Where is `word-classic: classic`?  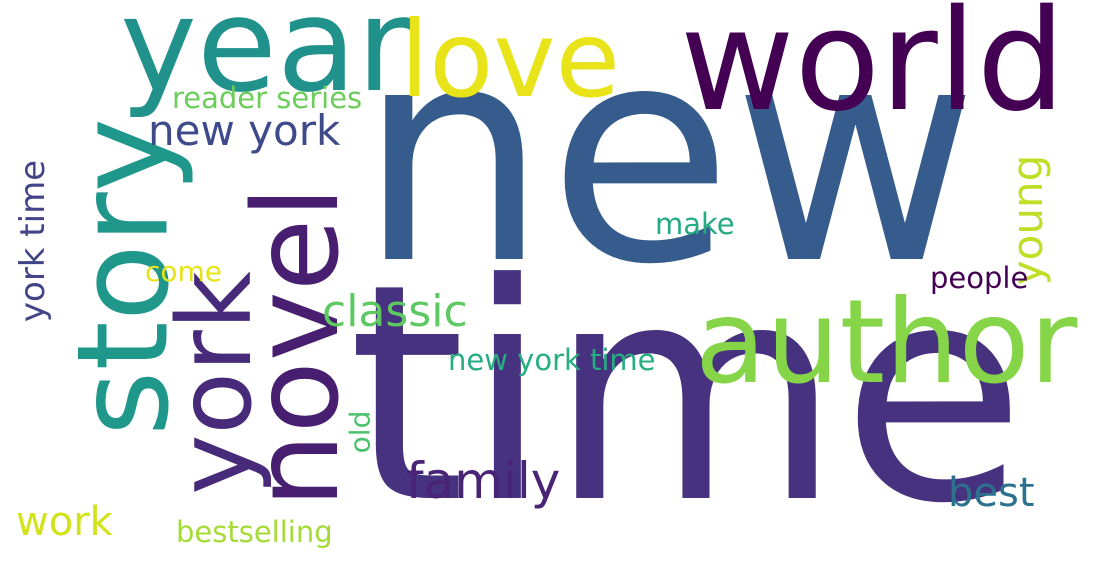
word-classic: classic is located at coordinates (395, 311).